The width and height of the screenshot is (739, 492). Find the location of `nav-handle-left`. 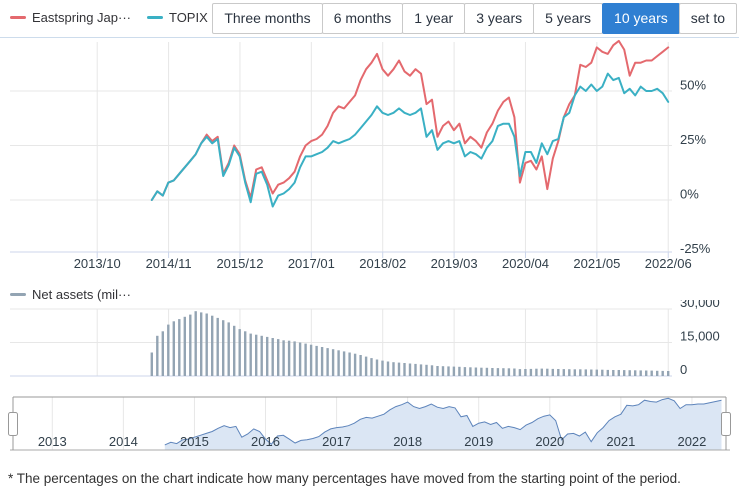

nav-handle-left is located at coordinates (13, 424).